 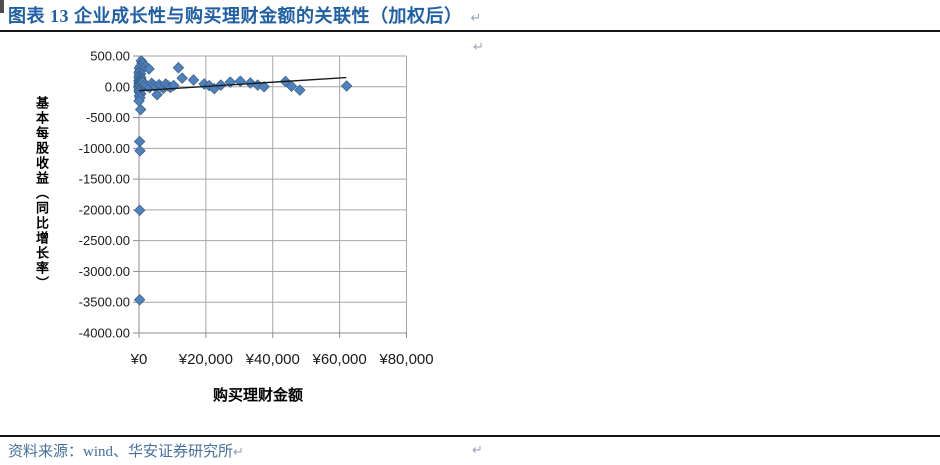 I want to click on y-tick-label: -1000.00, so click(x=104, y=148).